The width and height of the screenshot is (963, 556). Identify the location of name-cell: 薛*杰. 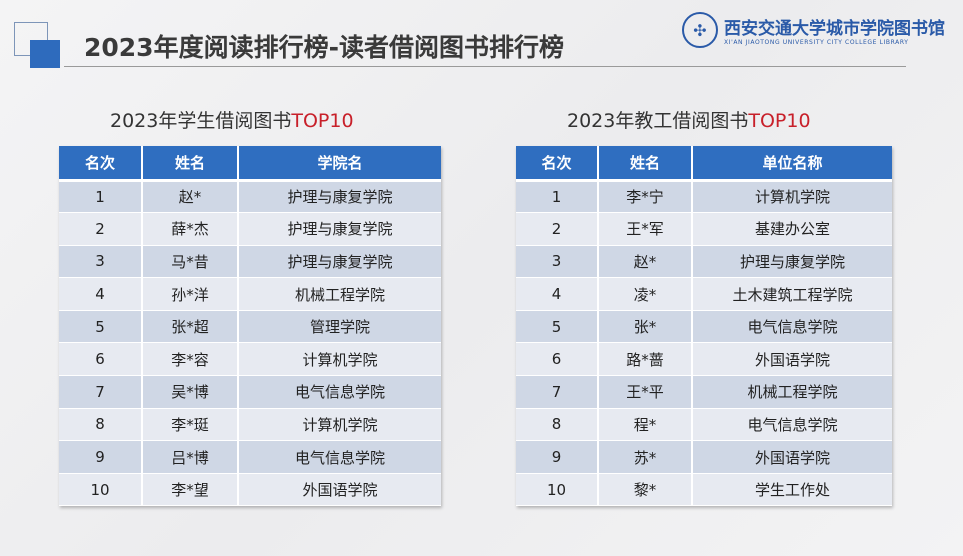
(190, 229).